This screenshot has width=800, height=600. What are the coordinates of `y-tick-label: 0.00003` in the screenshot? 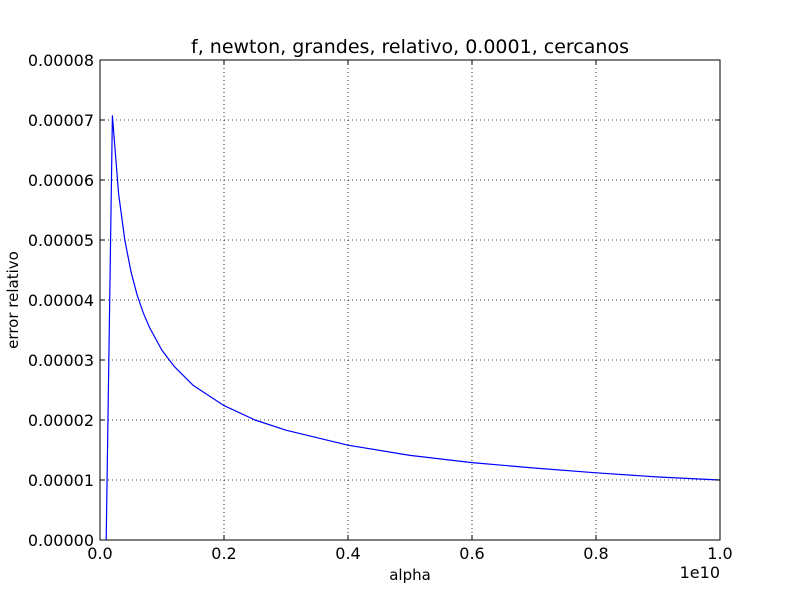 It's located at (61, 360).